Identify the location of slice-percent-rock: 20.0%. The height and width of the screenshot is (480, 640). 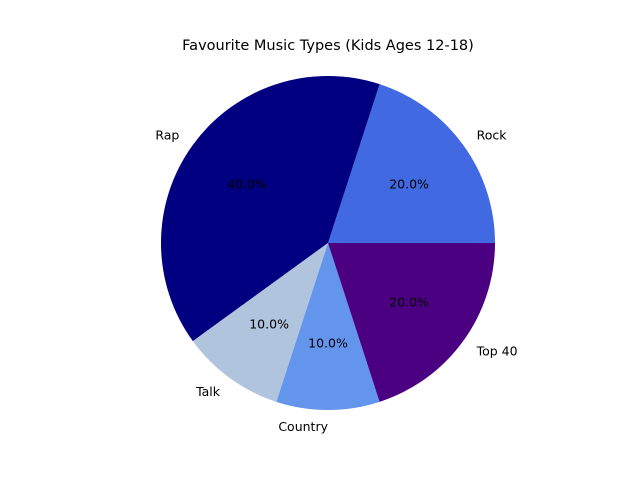
(409, 184).